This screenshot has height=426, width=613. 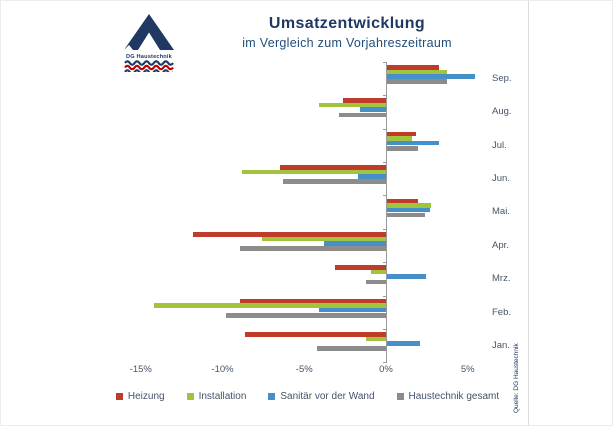 I want to click on bar-heizung-Mrz, so click(x=360, y=267).